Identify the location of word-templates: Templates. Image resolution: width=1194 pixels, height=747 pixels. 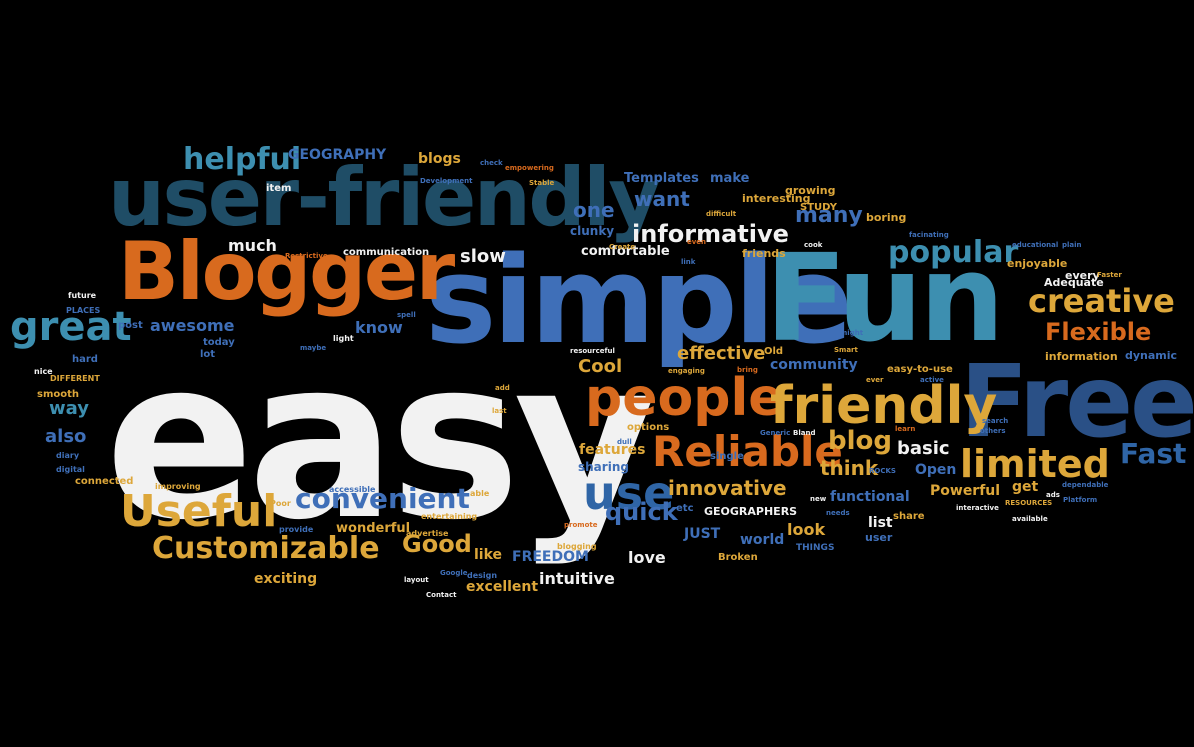
(661, 178).